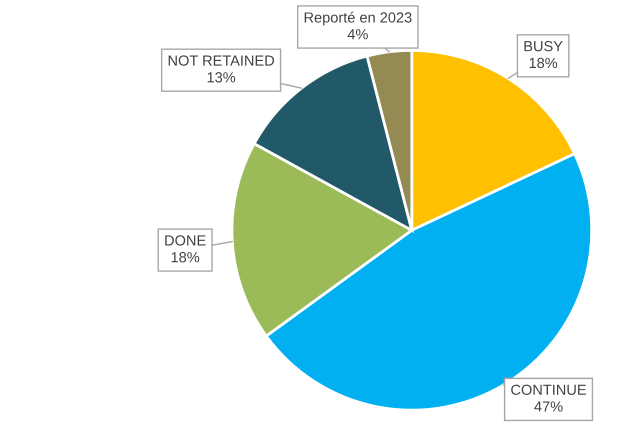 This screenshot has width=635, height=442. What do you see at coordinates (221, 60) in the screenshot?
I see `slice-label: NOT RETAINED` at bounding box center [221, 60].